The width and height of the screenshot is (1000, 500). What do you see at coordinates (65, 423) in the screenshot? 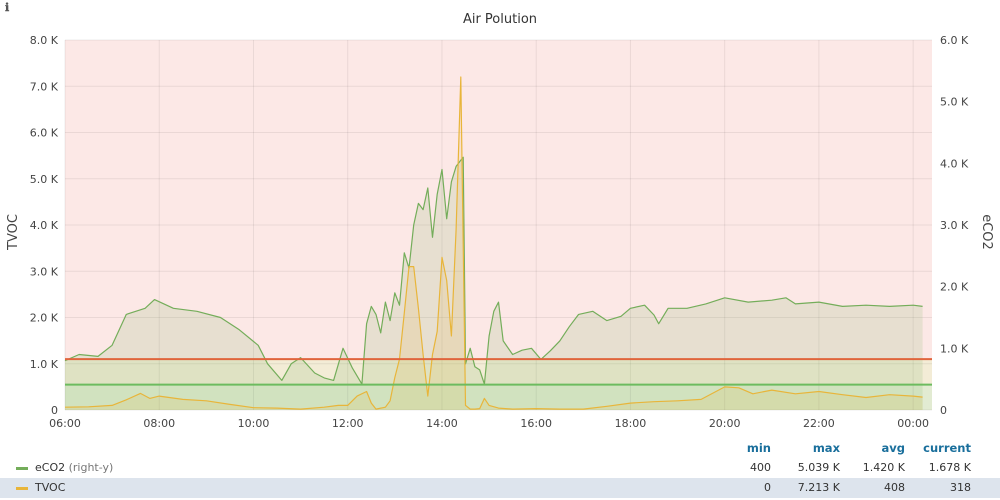
I see `x-tick-label: 06:00` at bounding box center [65, 423].